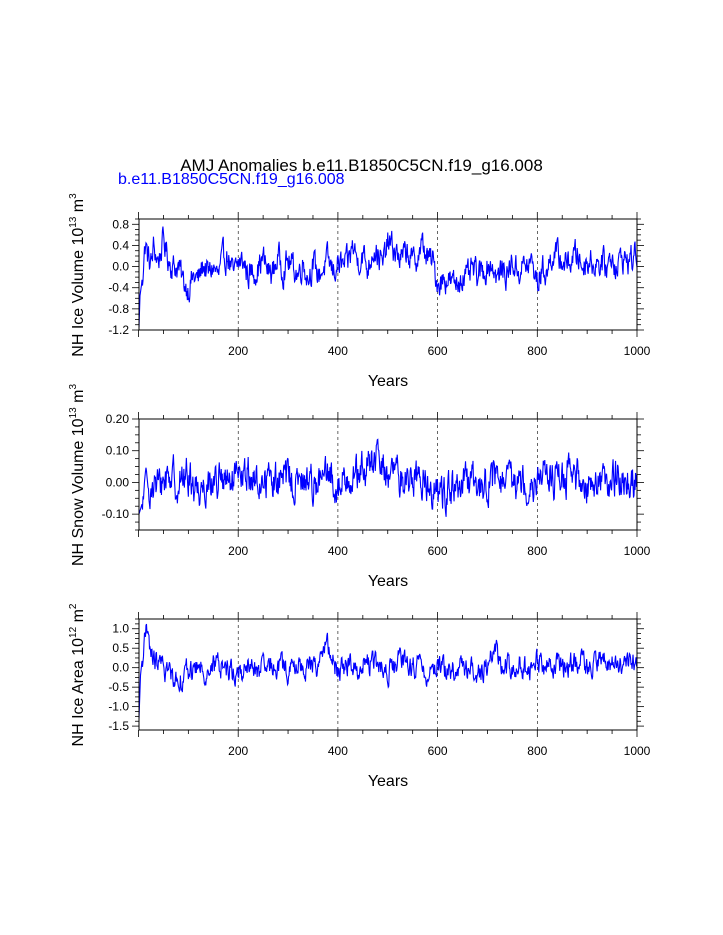  What do you see at coordinates (120, 629) in the screenshot?
I see `y-tick-label: 1.0` at bounding box center [120, 629].